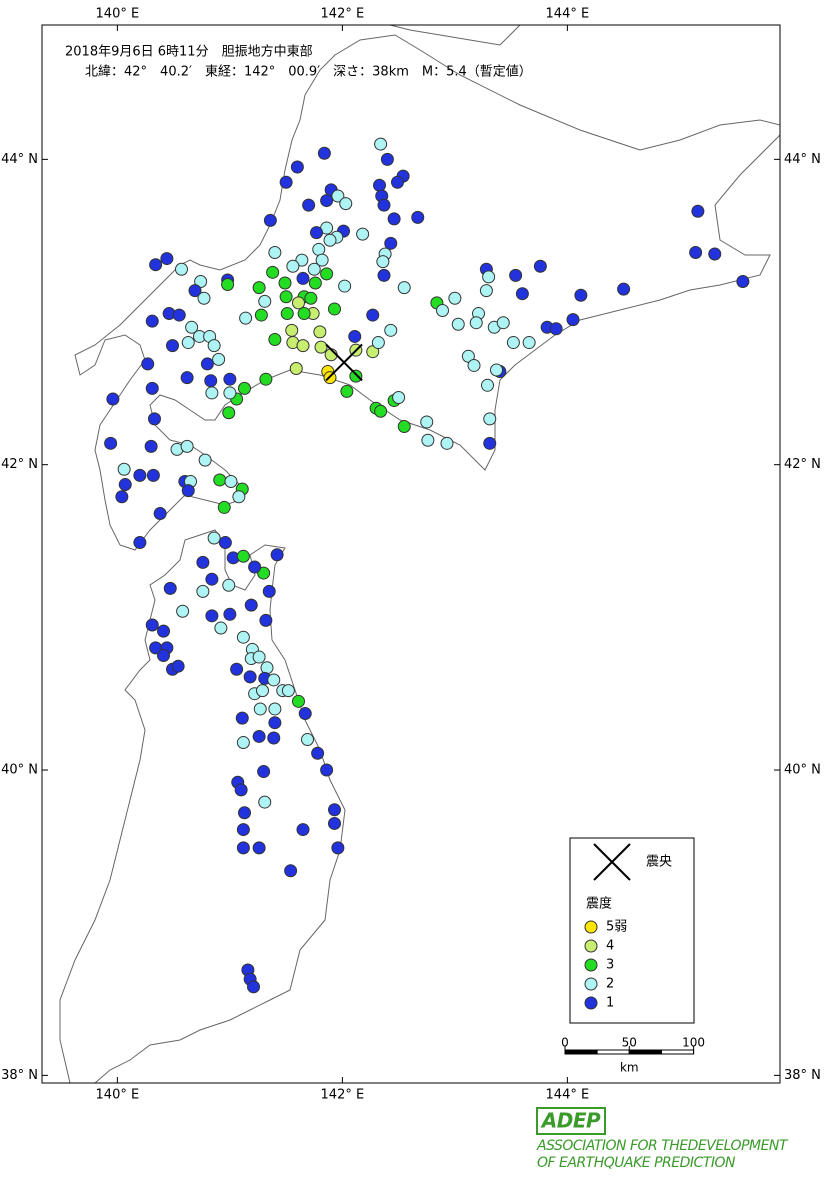 The height and width of the screenshot is (1182, 826). What do you see at coordinates (693, 1043) in the screenshot?
I see `scale-tick-label: 100` at bounding box center [693, 1043].